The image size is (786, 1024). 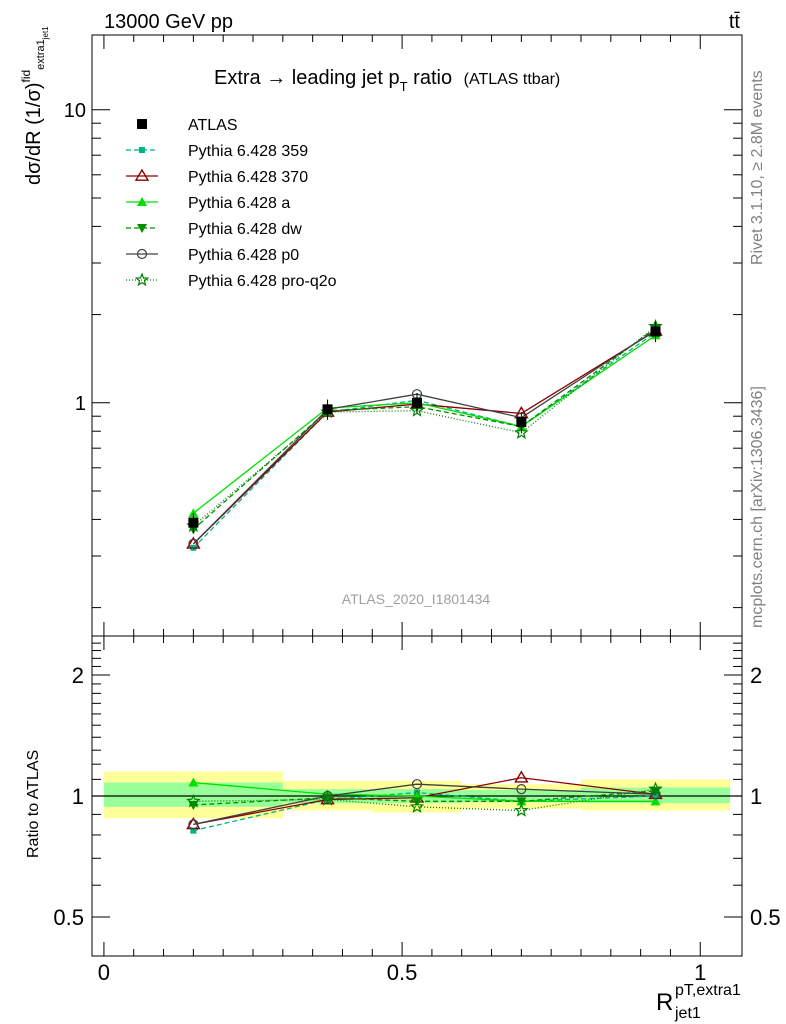 I want to click on ratio-ylabel: Ratio to ATLAS, so click(x=33, y=804).